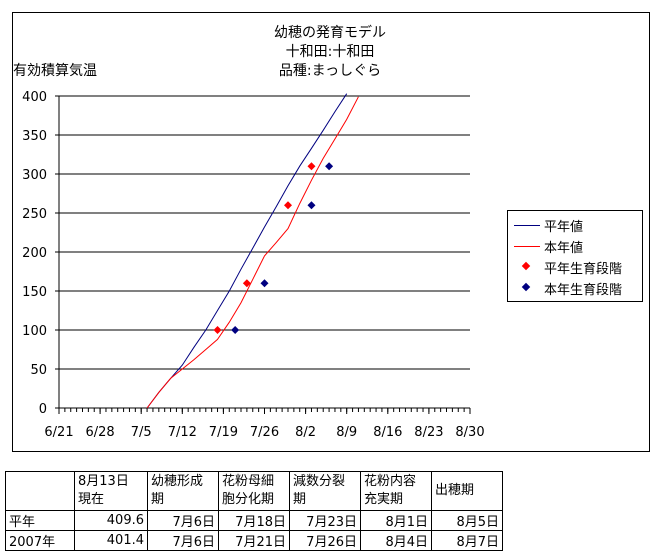  What do you see at coordinates (182, 432) in the screenshot?
I see `x-tick-label: 7/12` at bounding box center [182, 432].